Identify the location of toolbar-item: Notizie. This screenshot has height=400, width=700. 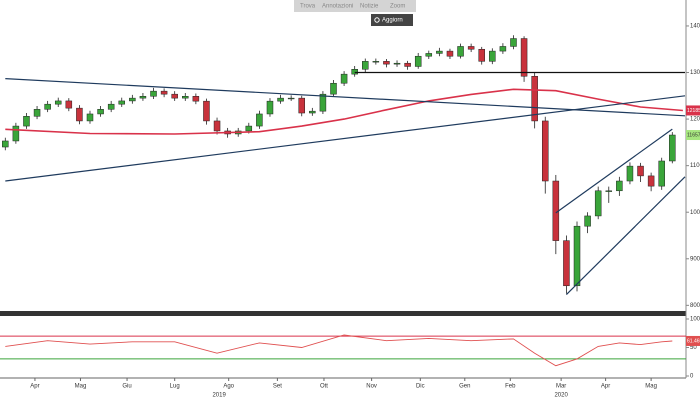
(369, 7).